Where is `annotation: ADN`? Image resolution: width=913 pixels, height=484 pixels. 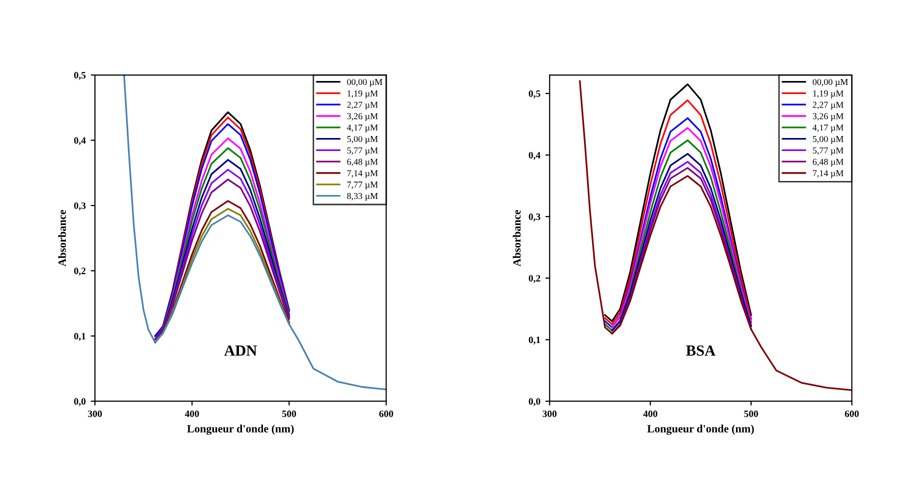
annotation: ADN is located at coordinates (240, 350).